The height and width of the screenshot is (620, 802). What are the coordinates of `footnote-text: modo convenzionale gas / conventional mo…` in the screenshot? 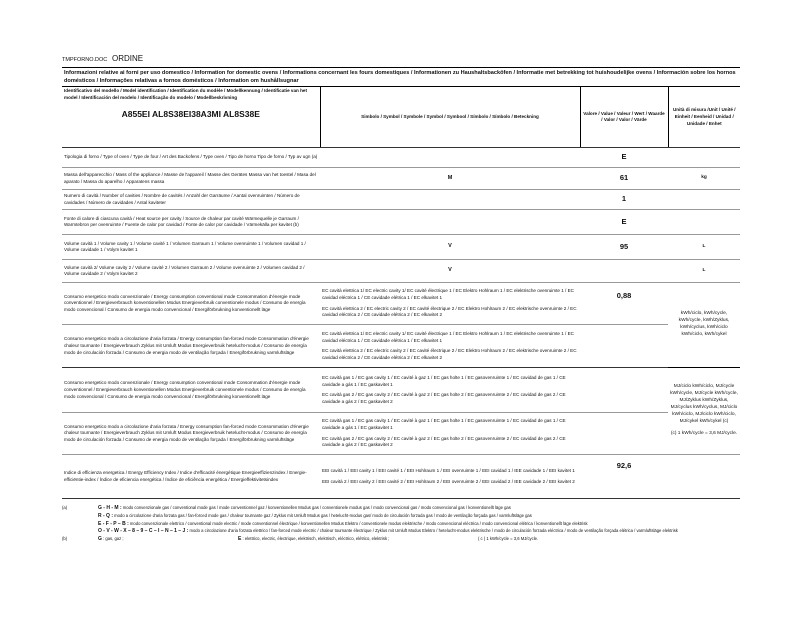 It's located at (316, 507).